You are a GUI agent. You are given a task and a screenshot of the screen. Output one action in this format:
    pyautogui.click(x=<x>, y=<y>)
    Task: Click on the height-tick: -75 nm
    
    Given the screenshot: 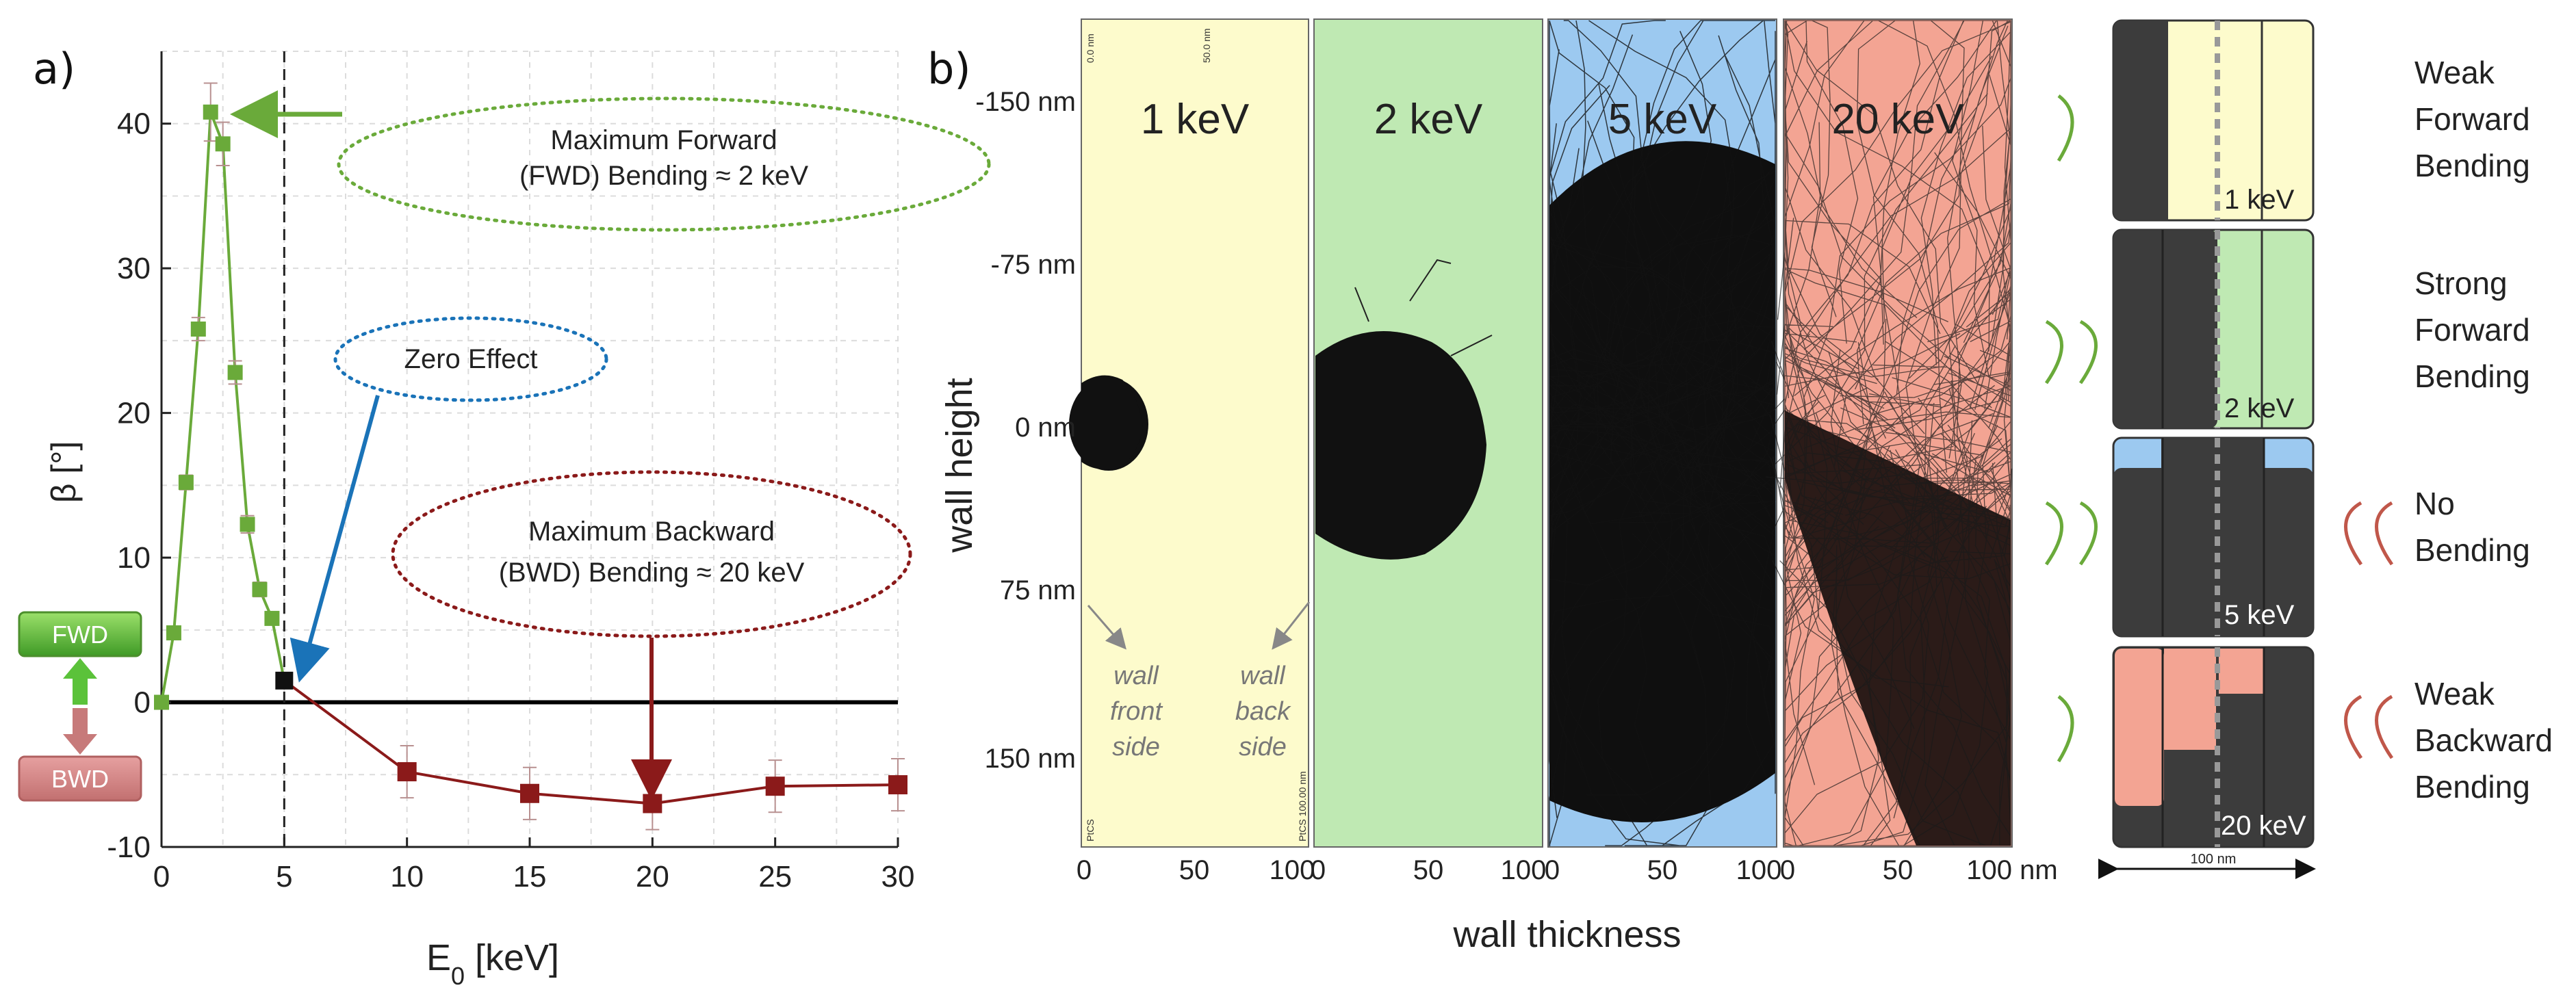 What is the action you would take?
    pyautogui.click(x=1034, y=265)
    